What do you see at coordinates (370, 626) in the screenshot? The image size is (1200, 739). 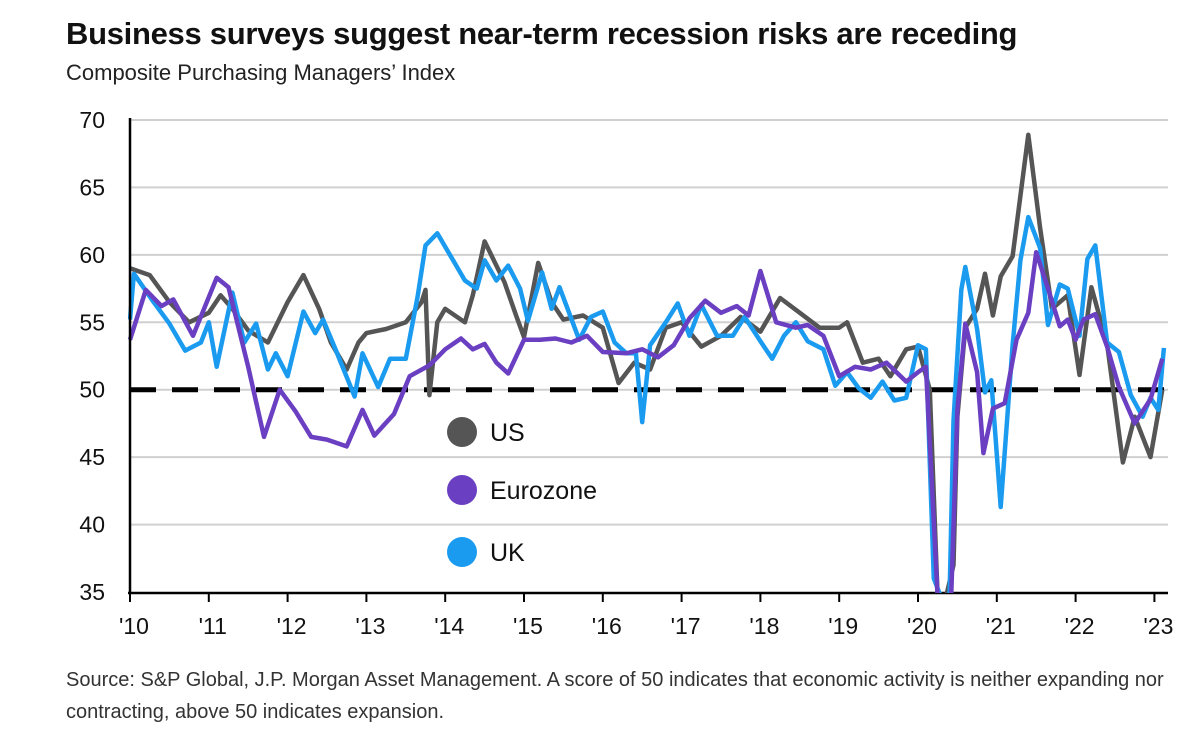 I see `x-tick-label: '13` at bounding box center [370, 626].